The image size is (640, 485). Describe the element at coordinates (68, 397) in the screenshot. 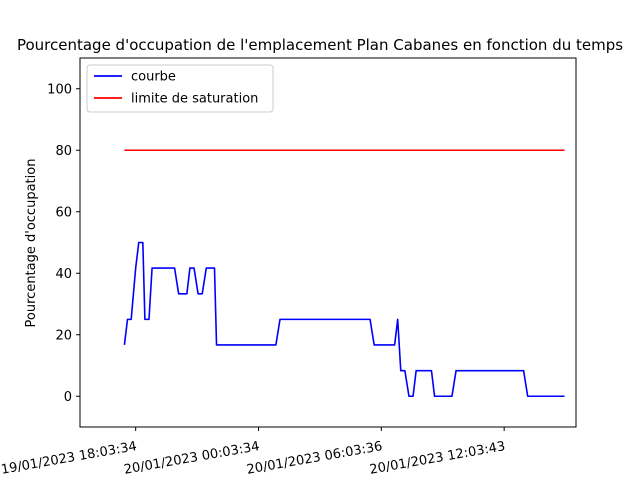

I see `y-tick-label: 0` at that location.